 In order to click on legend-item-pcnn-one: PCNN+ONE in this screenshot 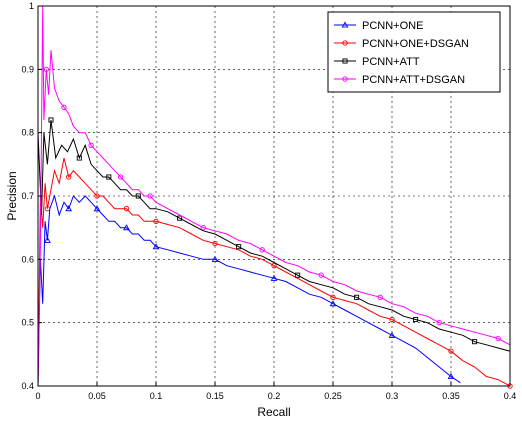, I will do `click(378, 26)`.